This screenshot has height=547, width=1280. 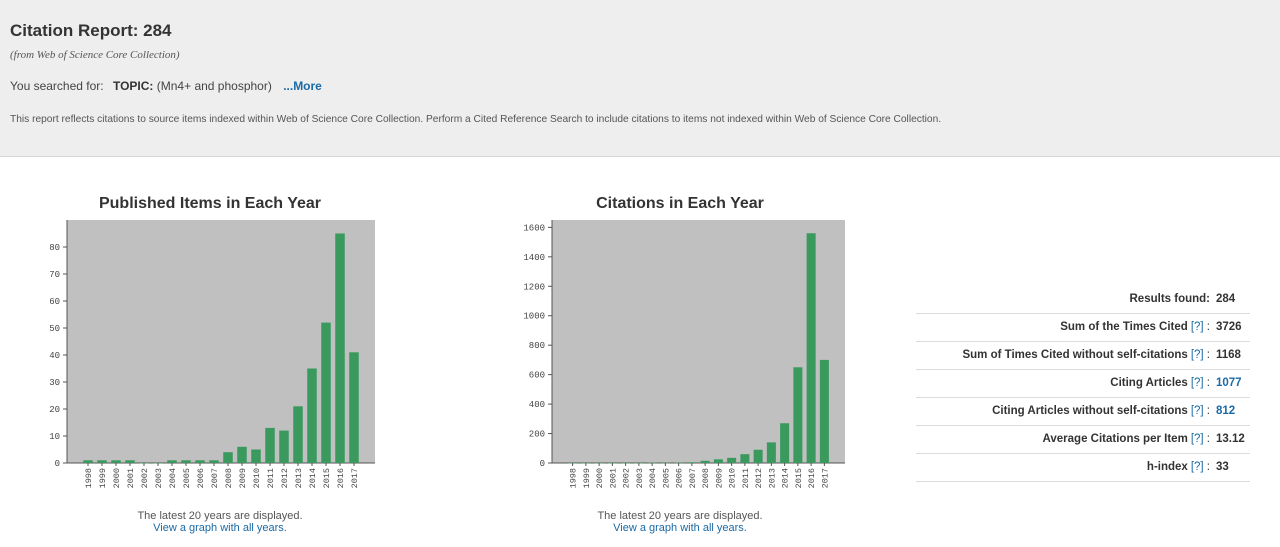 What do you see at coordinates (706, 478) in the screenshot?
I see `citations-x-tick-label: 2008` at bounding box center [706, 478].